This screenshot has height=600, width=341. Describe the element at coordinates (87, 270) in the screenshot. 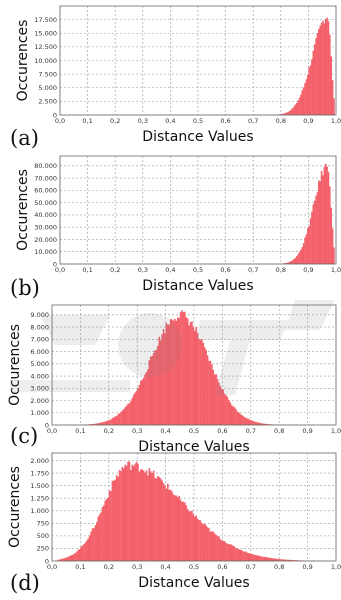

I see `x-tick-label: 0,1` at that location.